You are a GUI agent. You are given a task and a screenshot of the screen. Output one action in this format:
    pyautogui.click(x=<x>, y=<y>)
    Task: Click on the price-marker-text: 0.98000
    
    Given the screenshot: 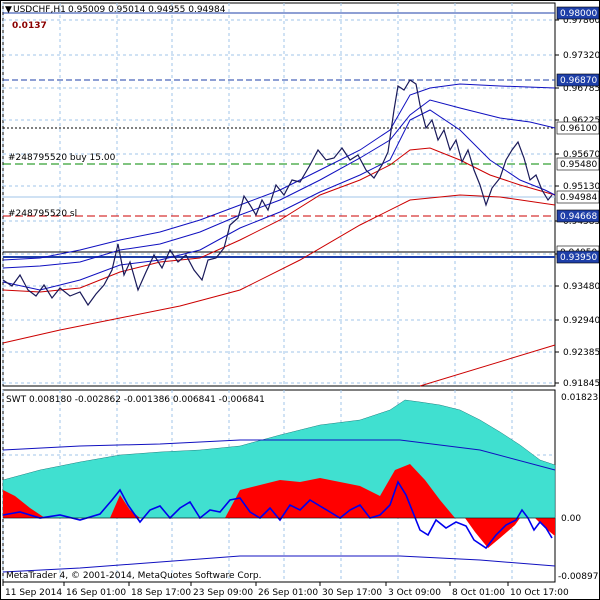 What is the action you would take?
    pyautogui.click(x=578, y=14)
    